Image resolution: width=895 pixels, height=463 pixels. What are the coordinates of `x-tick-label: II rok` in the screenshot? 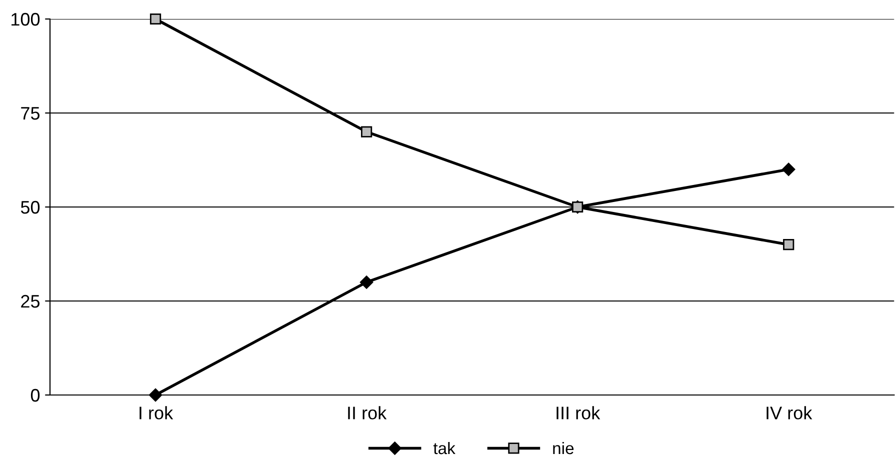 It's located at (367, 413).